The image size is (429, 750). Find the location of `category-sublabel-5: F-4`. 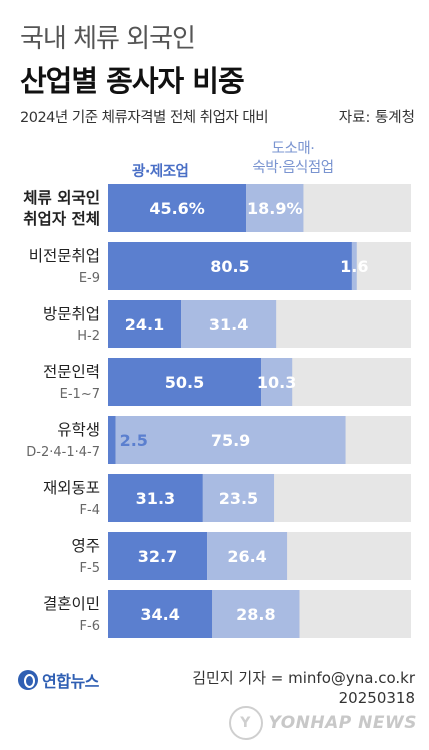

category-sublabel-5: F-4 is located at coordinates (90, 510).